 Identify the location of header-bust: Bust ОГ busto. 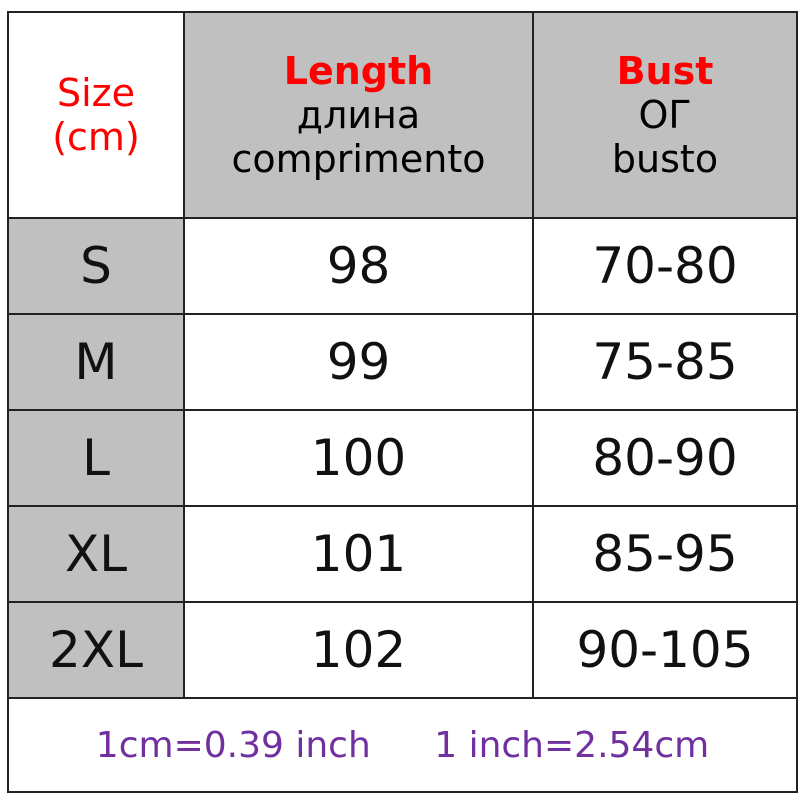
(665, 115).